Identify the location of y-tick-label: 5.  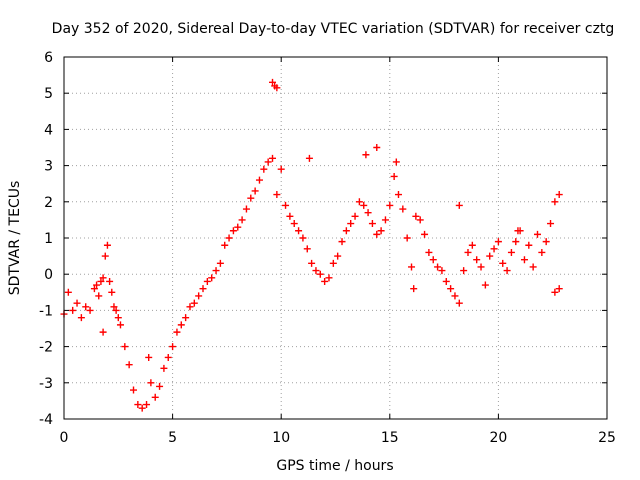
(48, 94).